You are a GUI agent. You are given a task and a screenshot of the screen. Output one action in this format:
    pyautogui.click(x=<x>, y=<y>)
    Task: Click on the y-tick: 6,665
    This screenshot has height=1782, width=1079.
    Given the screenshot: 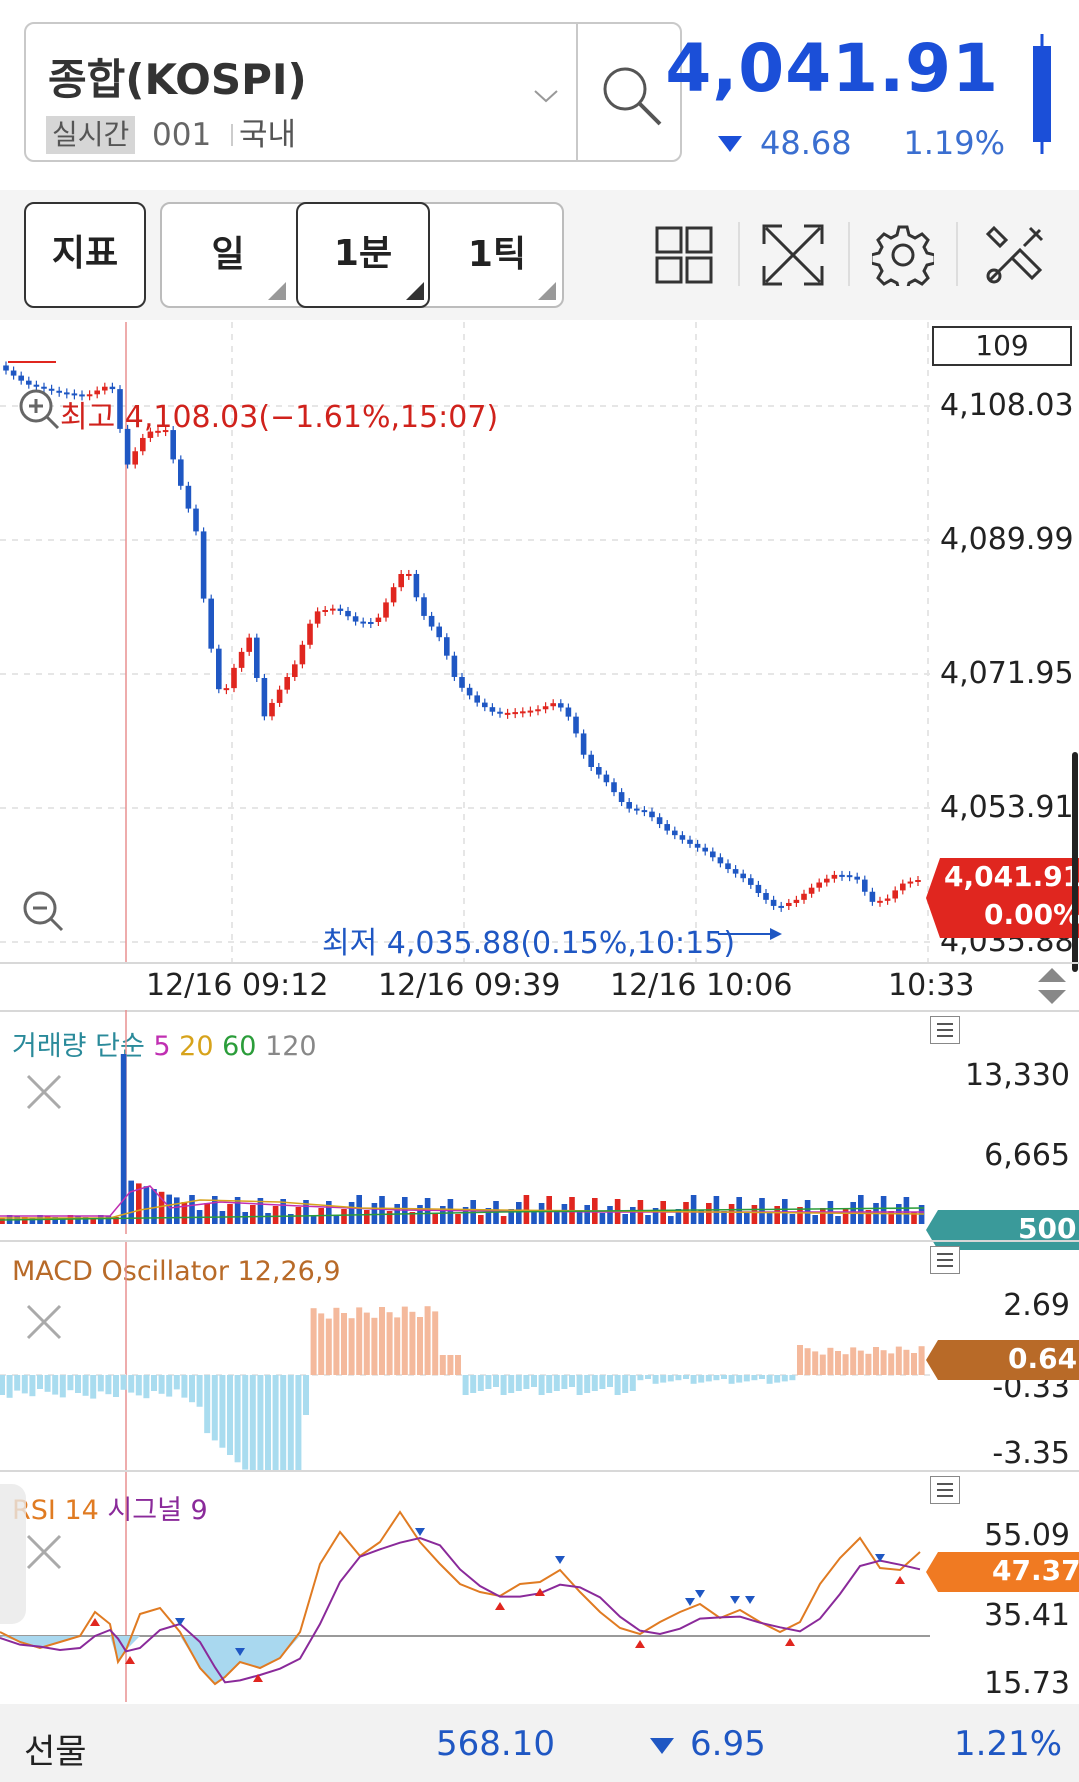 What is the action you would take?
    pyautogui.click(x=1027, y=1155)
    